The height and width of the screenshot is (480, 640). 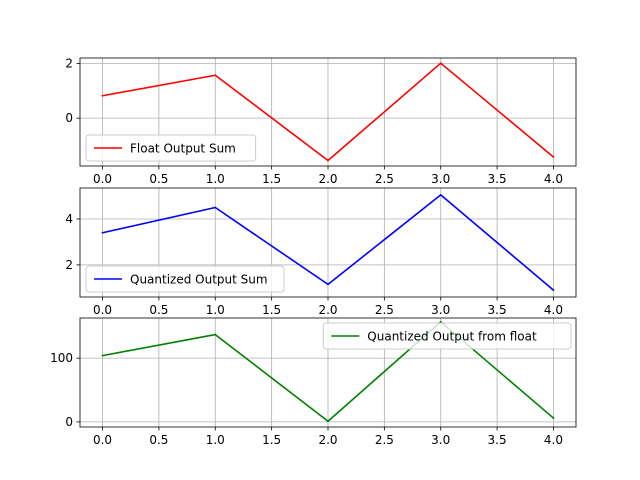 What do you see at coordinates (199, 280) in the screenshot?
I see `legend-label: Quantized Output Sum` at bounding box center [199, 280].